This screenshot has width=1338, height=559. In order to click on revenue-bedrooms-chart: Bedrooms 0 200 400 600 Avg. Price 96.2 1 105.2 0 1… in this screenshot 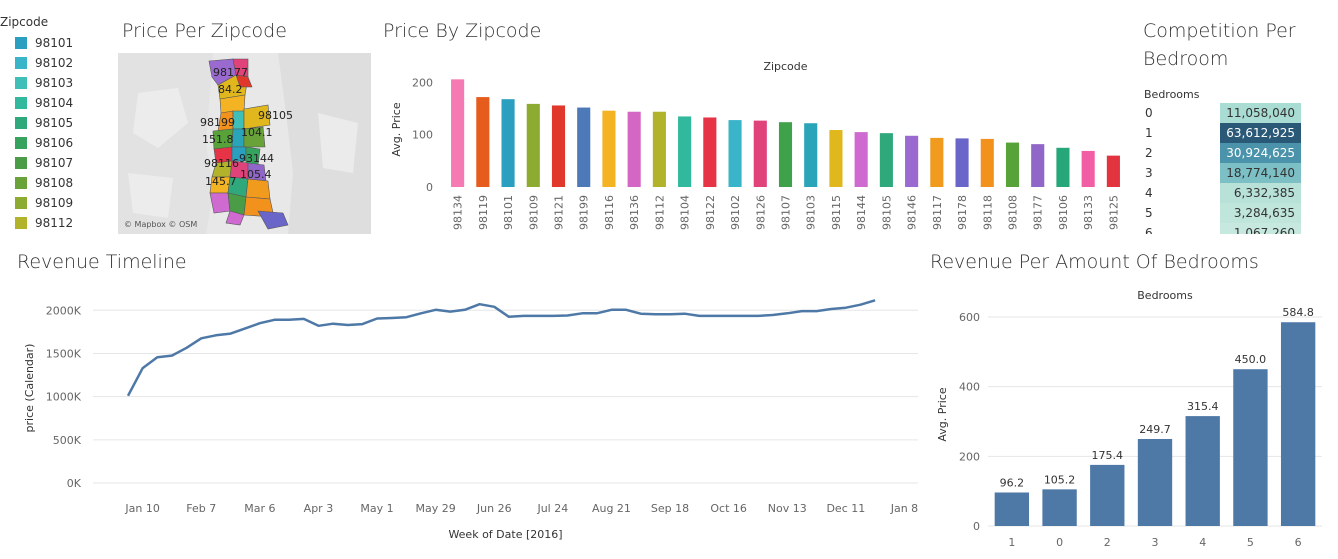, I will do `click(1129, 419)`.